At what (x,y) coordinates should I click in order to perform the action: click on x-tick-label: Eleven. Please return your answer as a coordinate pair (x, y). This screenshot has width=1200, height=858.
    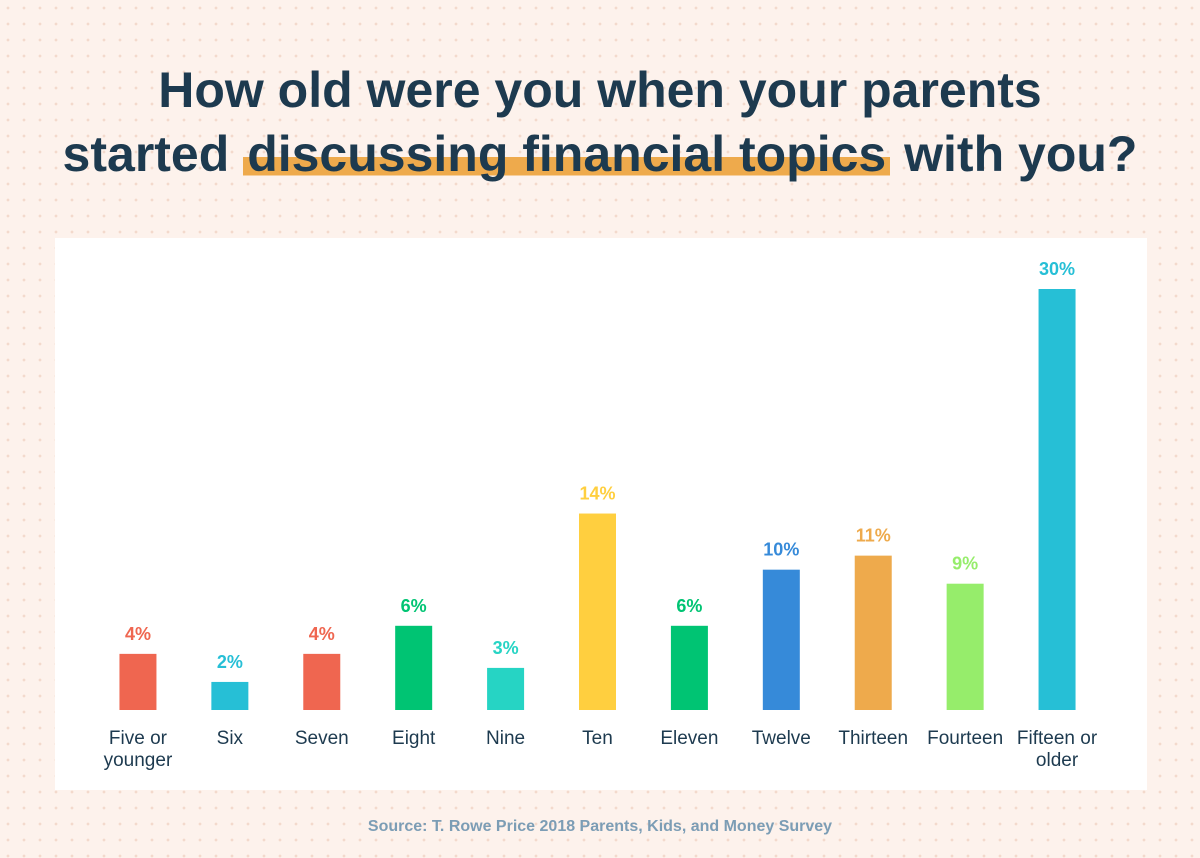
    Looking at the image, I should click on (689, 738).